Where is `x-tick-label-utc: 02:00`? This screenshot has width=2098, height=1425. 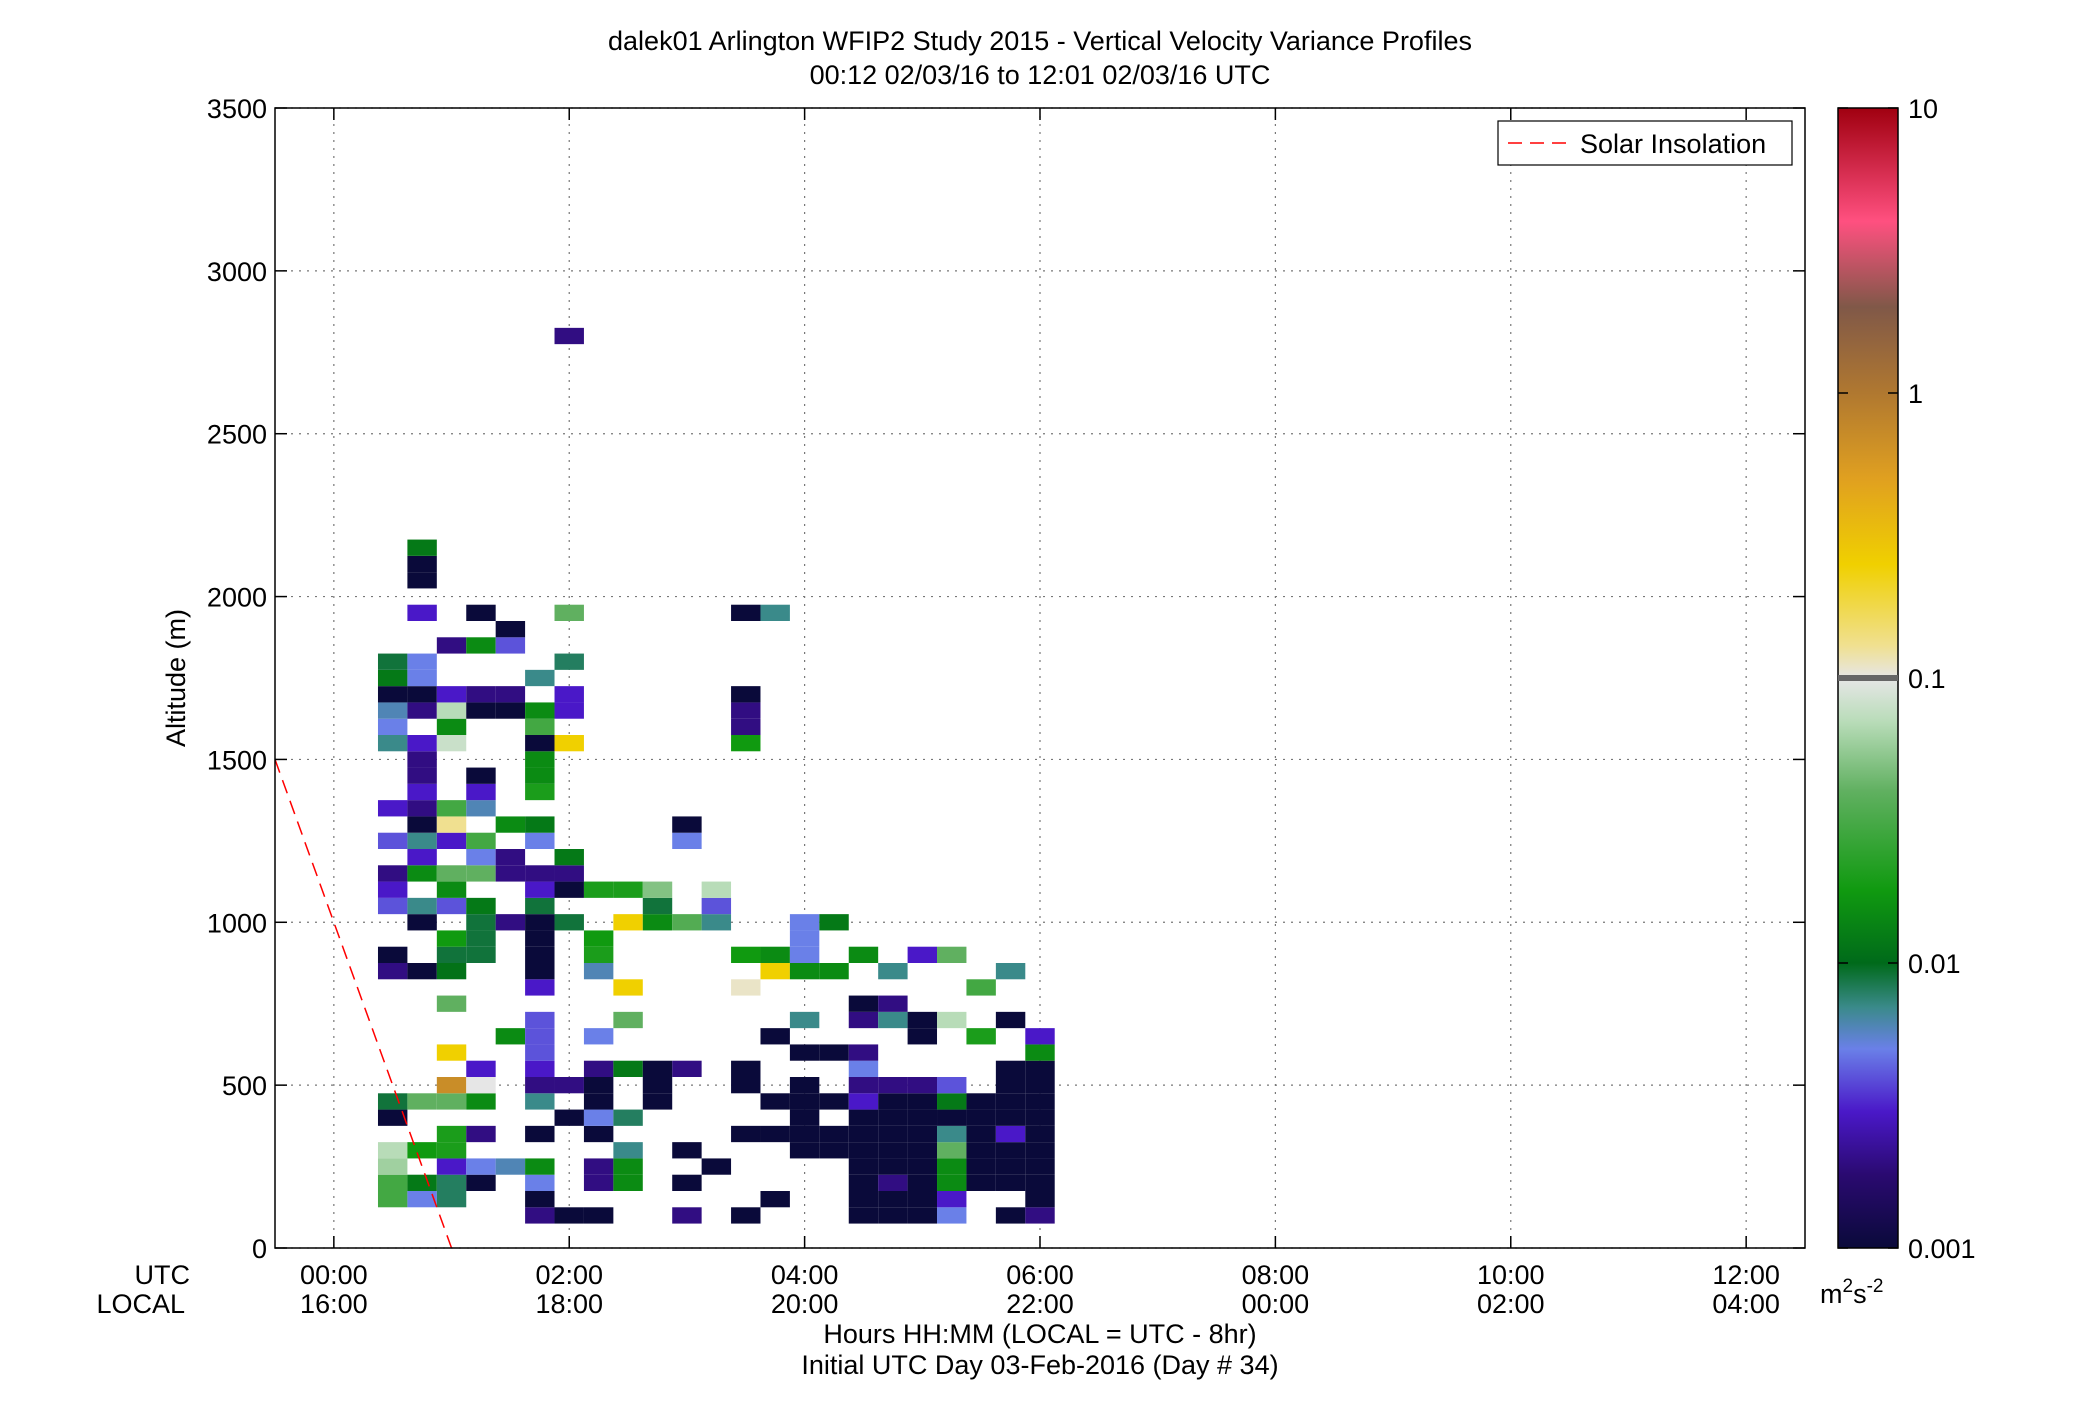
x-tick-label-utc: 02:00 is located at coordinates (569, 1275).